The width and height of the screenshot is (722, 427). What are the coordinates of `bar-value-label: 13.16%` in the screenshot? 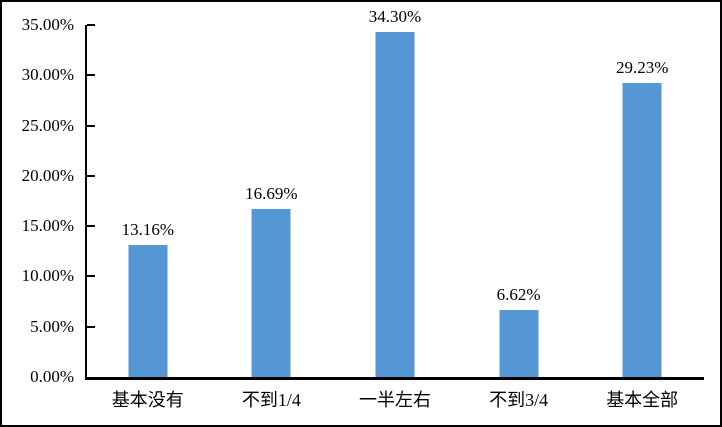 It's located at (148, 229).